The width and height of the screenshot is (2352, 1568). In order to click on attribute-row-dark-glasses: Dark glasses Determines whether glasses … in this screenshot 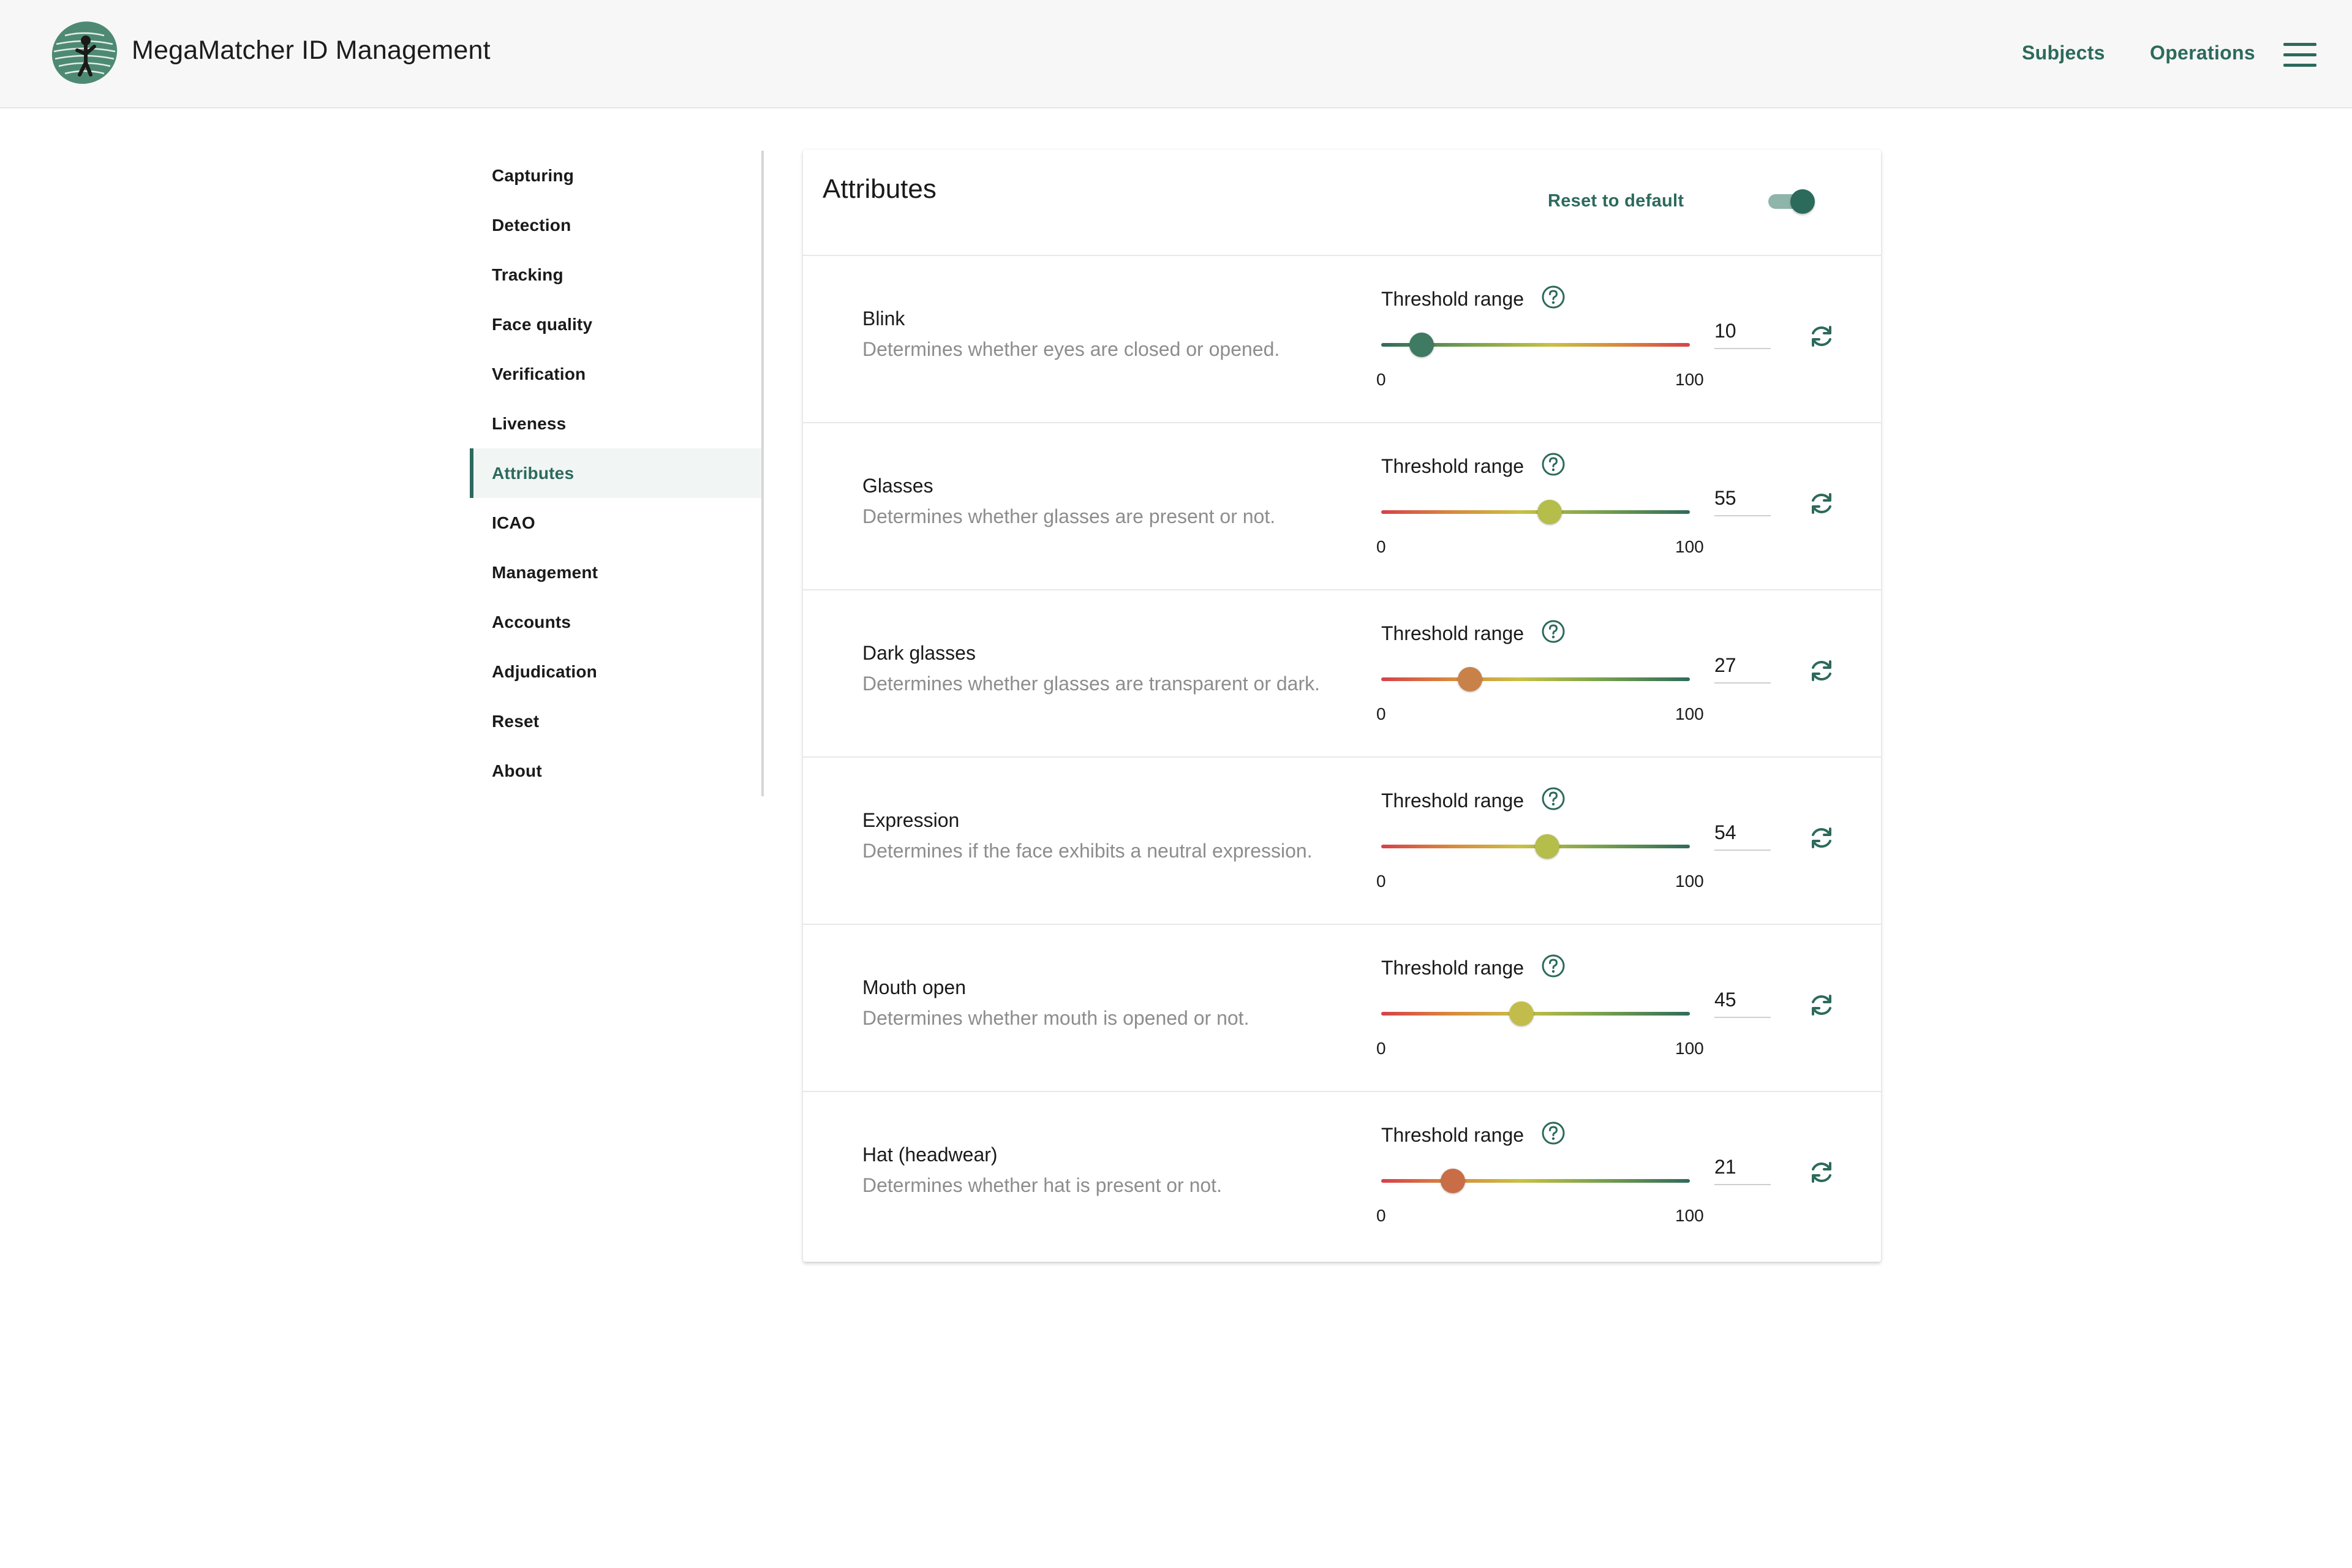, I will do `click(1342, 674)`.